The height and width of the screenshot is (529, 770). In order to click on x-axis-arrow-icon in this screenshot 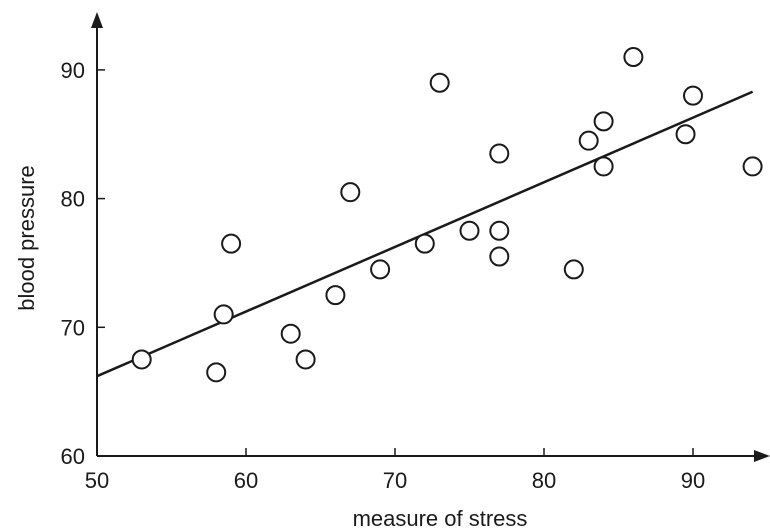, I will do `click(762, 456)`.